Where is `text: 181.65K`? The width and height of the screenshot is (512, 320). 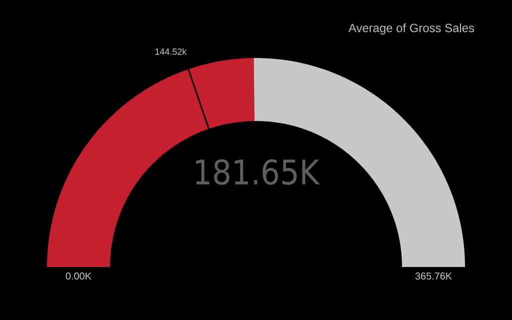
text: 181.65K is located at coordinates (258, 172).